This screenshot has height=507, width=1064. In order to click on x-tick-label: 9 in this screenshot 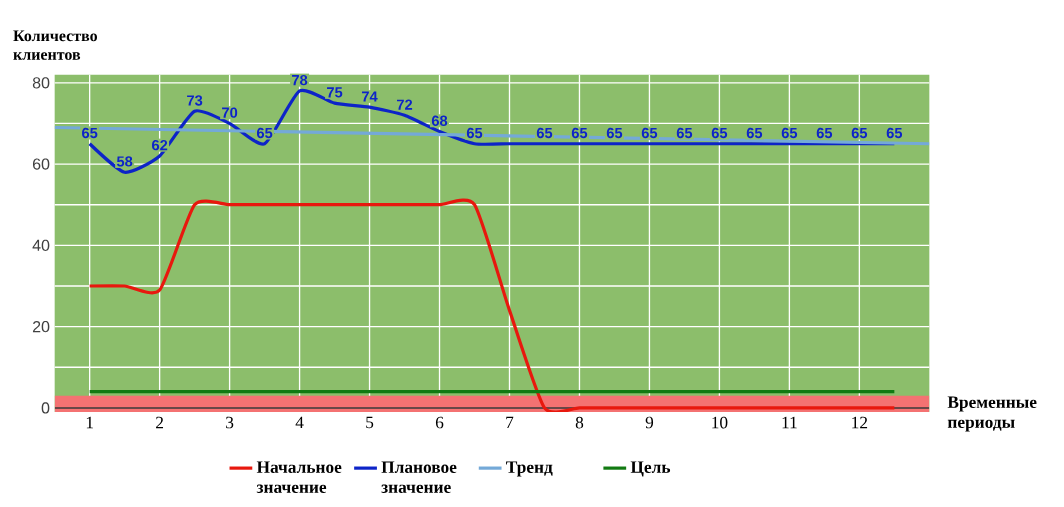, I will do `click(649, 422)`.